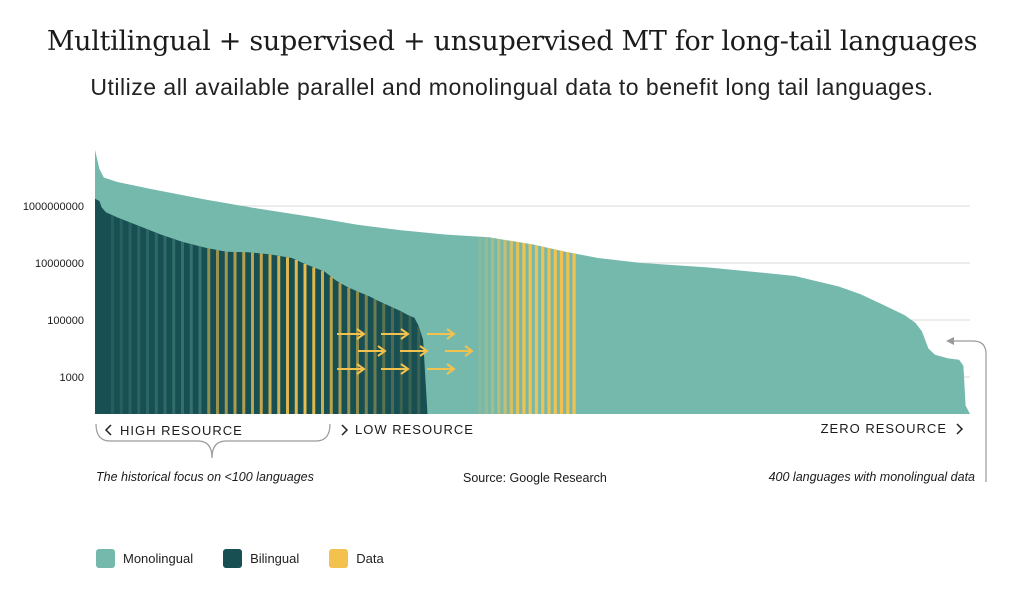  I want to click on monolingual-languages-note: 400 languages with monolingual data, so click(872, 477).